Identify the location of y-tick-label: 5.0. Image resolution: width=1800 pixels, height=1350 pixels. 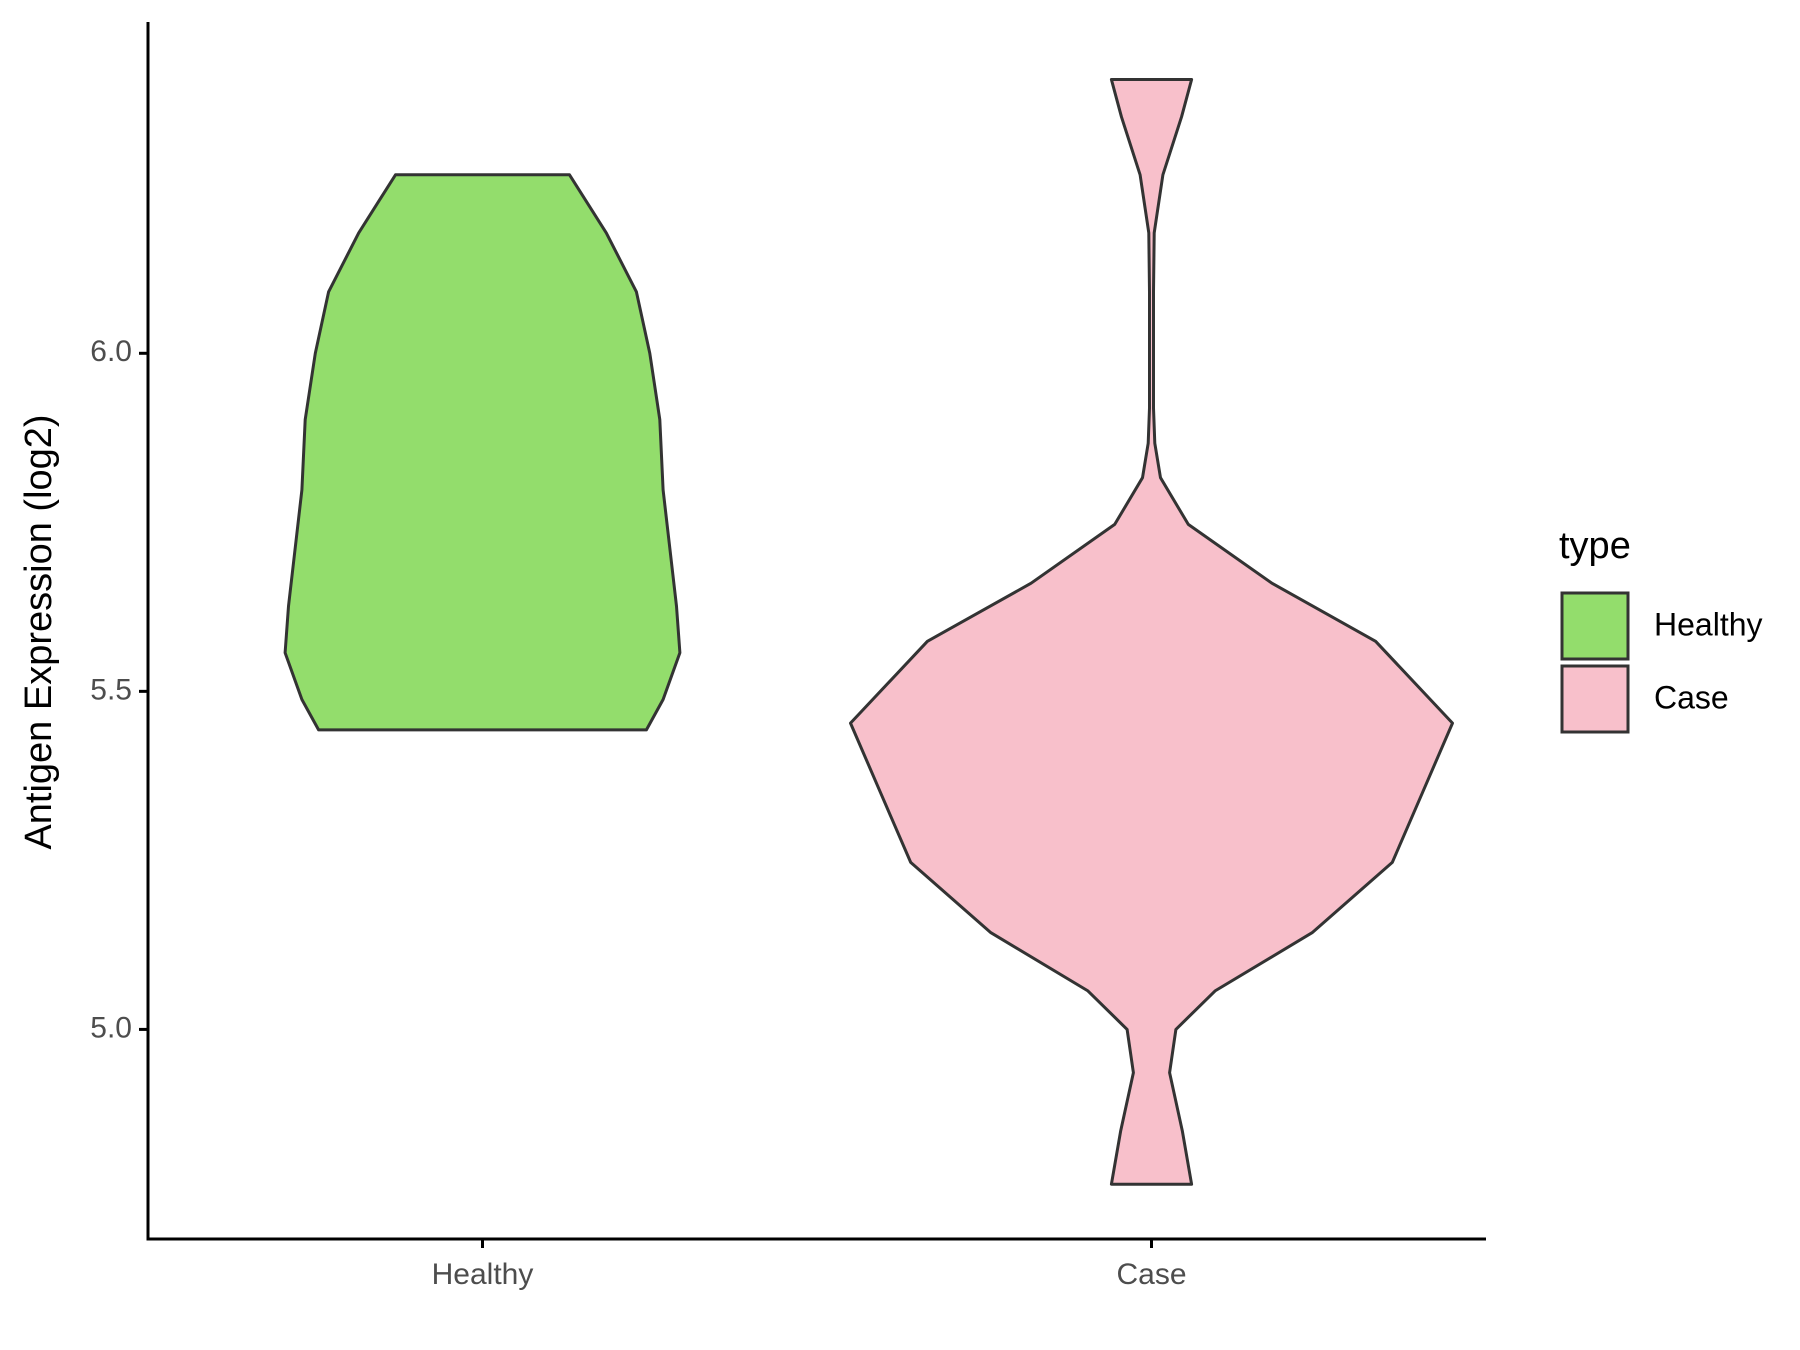
(111, 1027).